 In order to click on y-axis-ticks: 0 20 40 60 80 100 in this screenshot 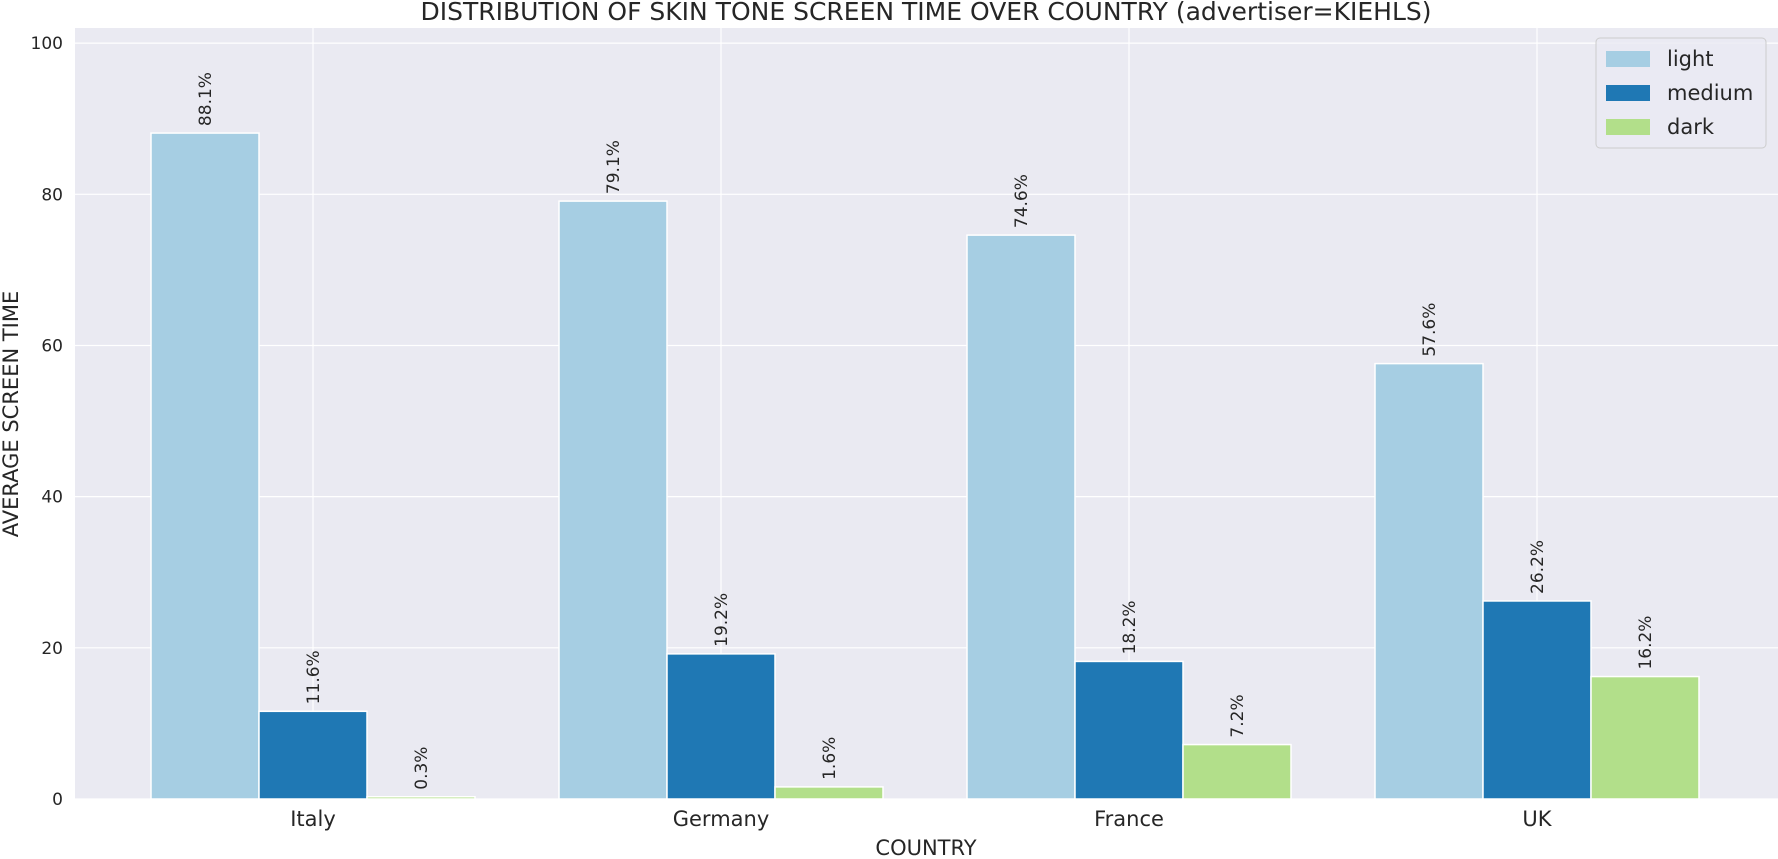, I will do `click(47, 422)`.